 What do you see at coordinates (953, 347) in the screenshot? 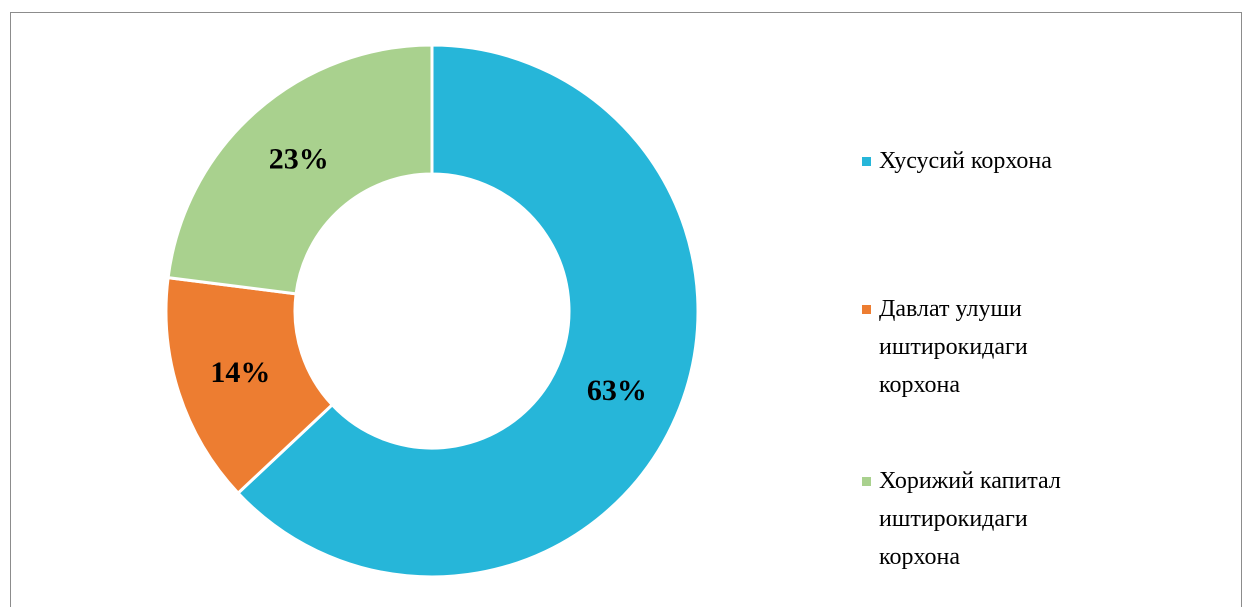
I see `legend-label: Давлат улуши иштирокидаги корхона` at bounding box center [953, 347].